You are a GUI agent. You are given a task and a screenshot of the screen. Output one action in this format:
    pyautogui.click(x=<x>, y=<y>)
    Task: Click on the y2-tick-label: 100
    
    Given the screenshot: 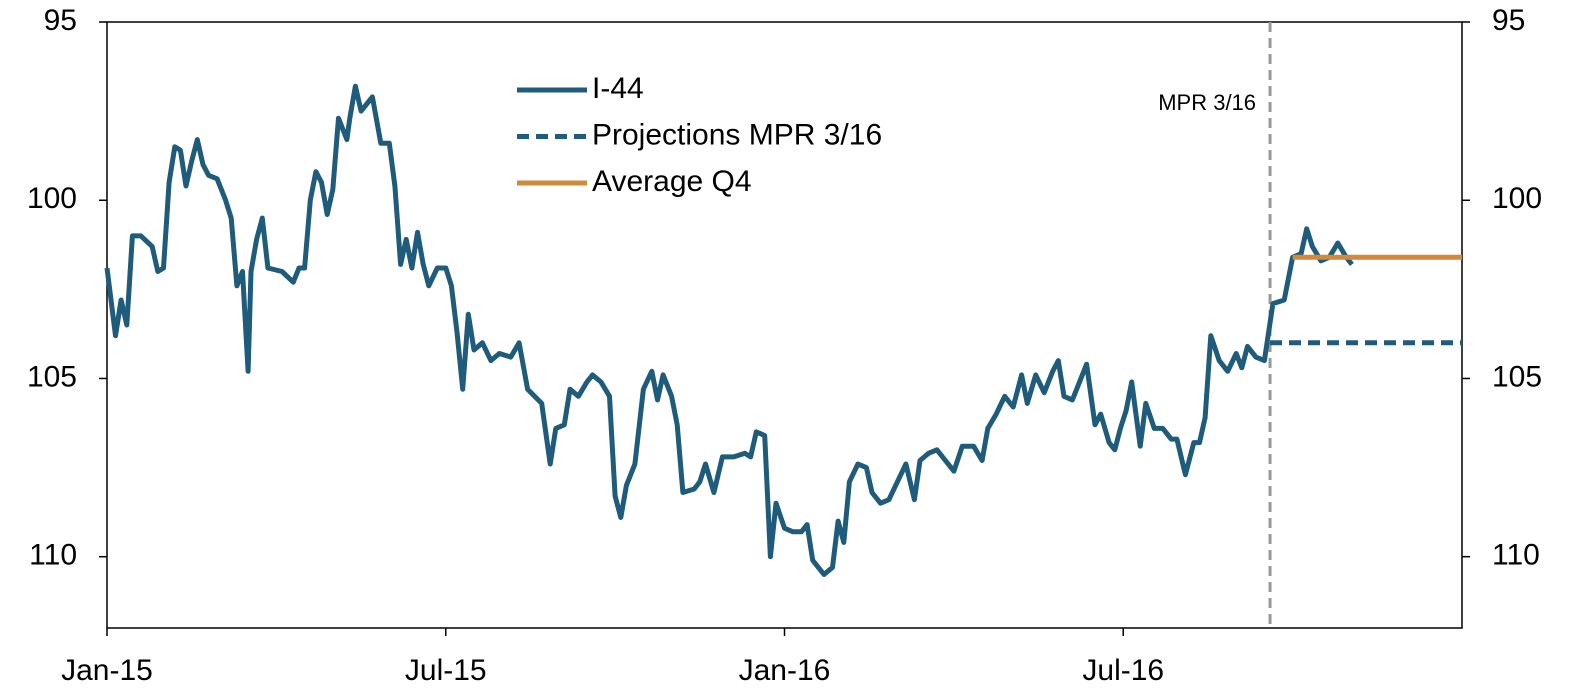 What is the action you would take?
    pyautogui.click(x=1517, y=198)
    